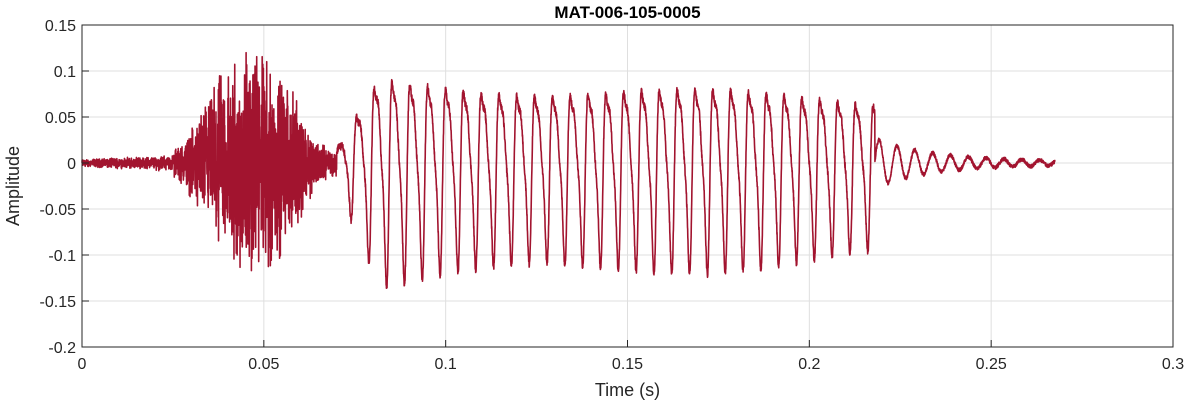  What do you see at coordinates (58, 302) in the screenshot?
I see `y-tick-label: -0.15` at bounding box center [58, 302].